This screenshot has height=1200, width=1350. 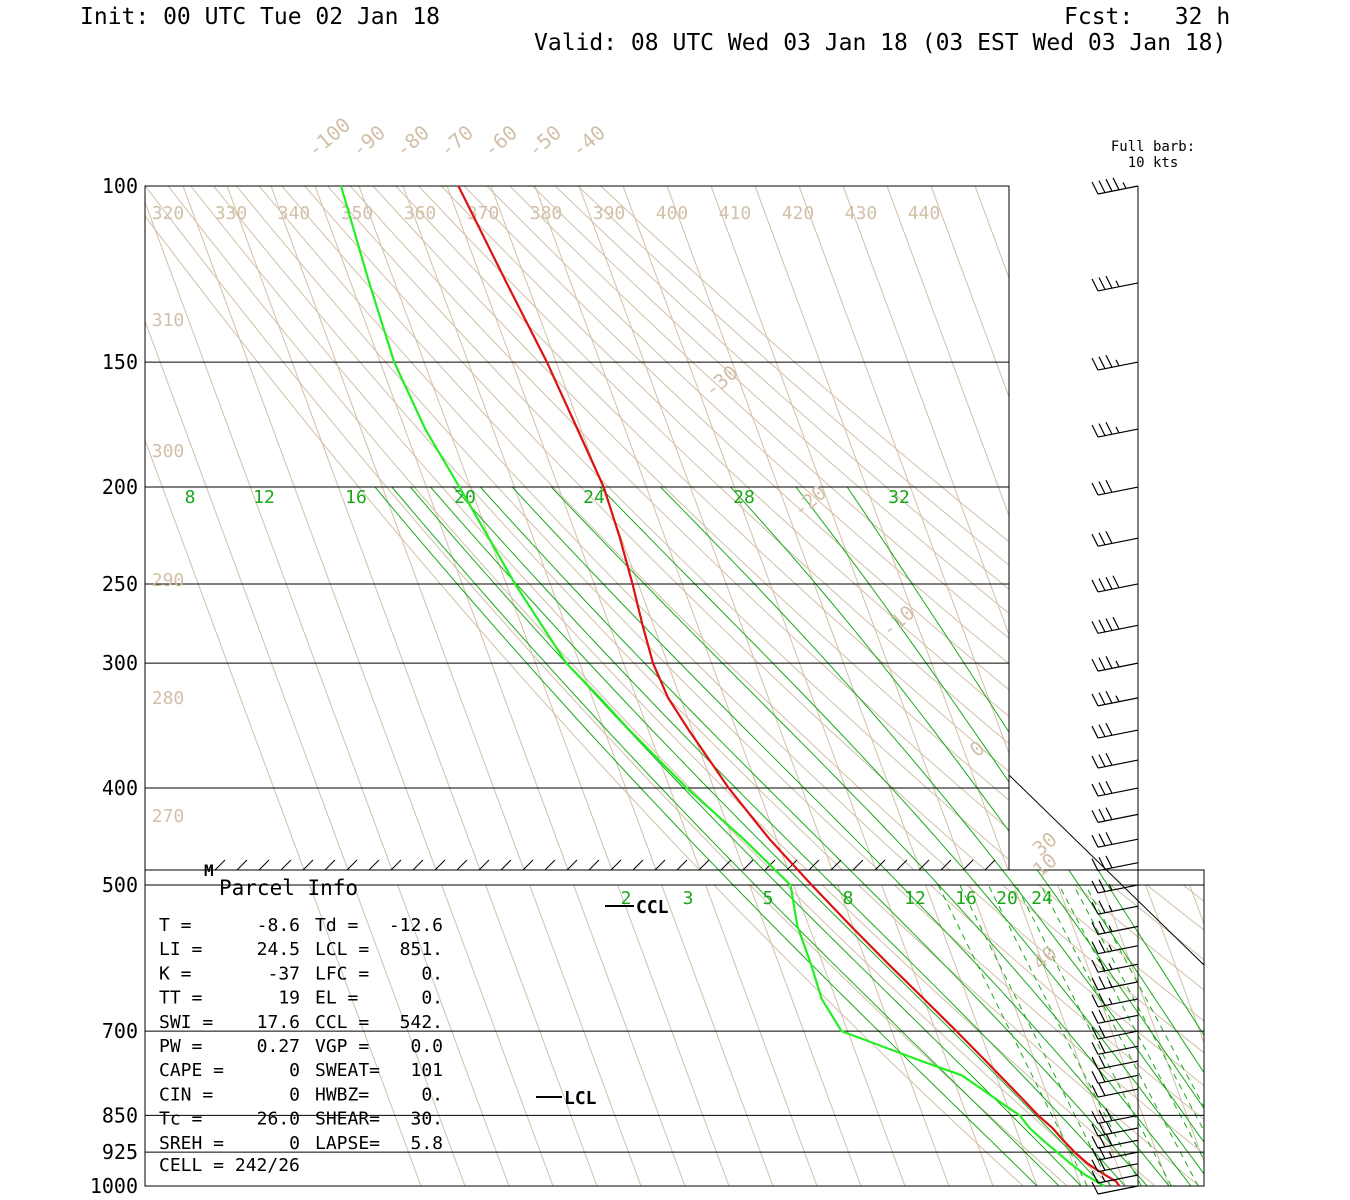 I want to click on m-marker-label: M, so click(x=209, y=870).